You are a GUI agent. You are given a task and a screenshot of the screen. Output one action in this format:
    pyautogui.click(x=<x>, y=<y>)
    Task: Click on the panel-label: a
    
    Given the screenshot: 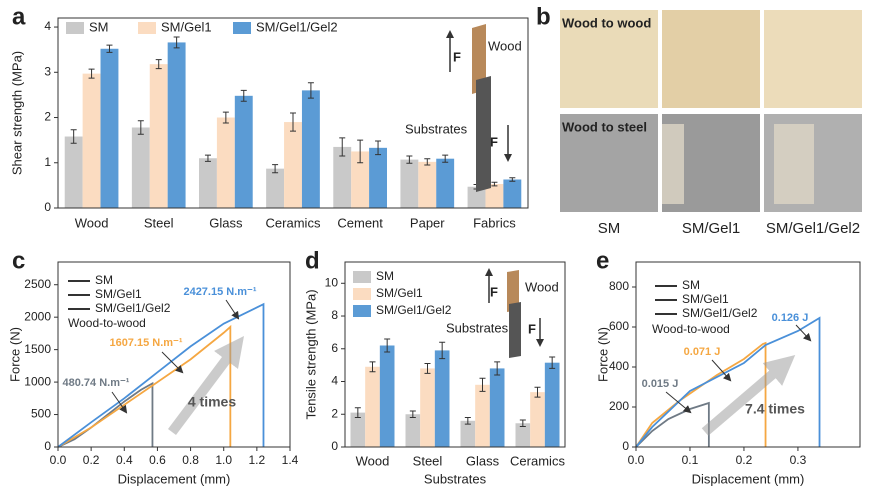 What is the action you would take?
    pyautogui.click(x=19, y=16)
    